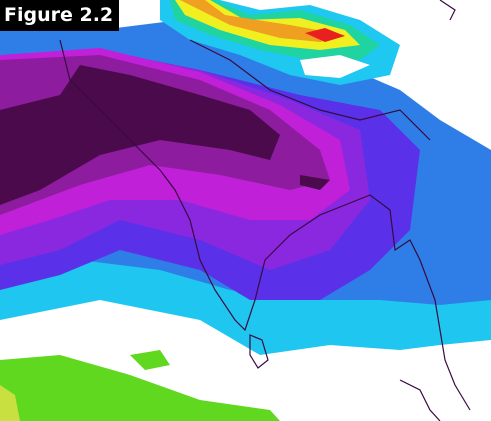 This screenshot has width=491, height=421. What do you see at coordinates (310, 90) in the screenshot?
I see `border-north` at bounding box center [310, 90].